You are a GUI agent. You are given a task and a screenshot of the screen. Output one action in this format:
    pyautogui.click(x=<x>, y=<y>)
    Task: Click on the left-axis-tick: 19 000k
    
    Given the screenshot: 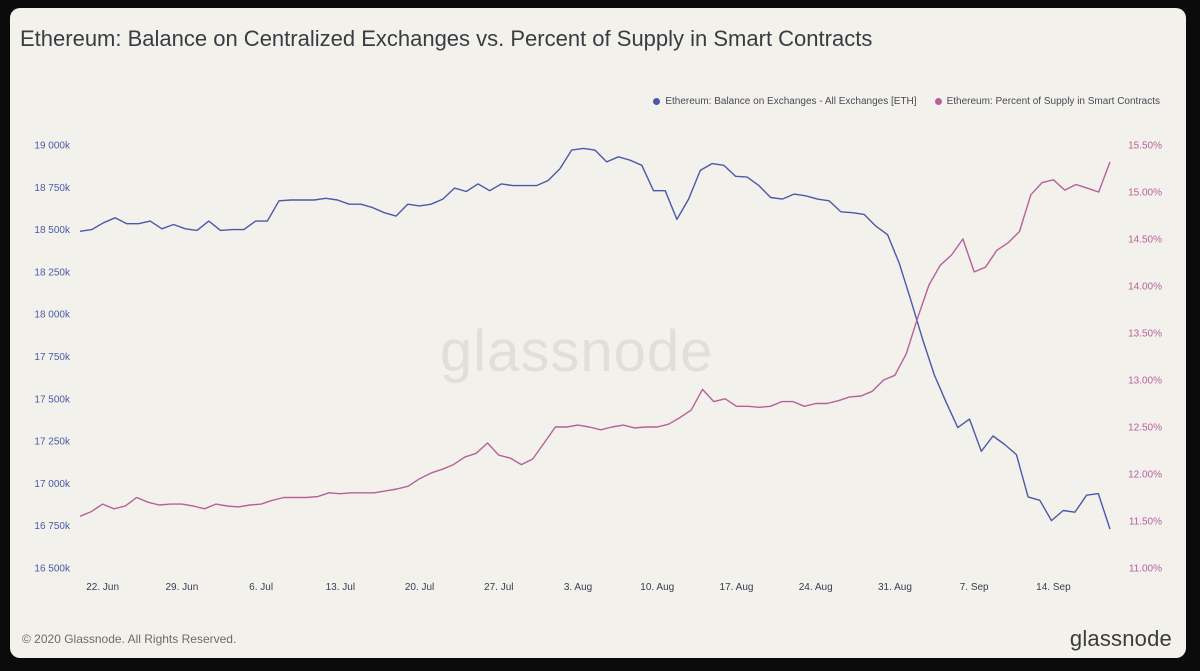 What is the action you would take?
    pyautogui.click(x=52, y=146)
    